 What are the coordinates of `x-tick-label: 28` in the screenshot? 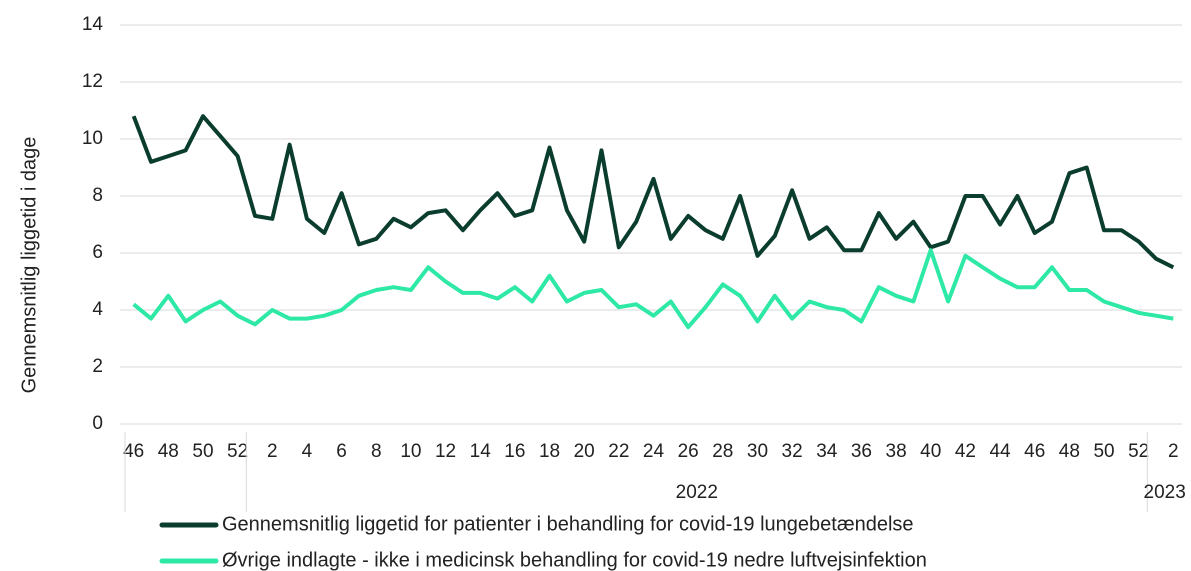 It's located at (722, 451).